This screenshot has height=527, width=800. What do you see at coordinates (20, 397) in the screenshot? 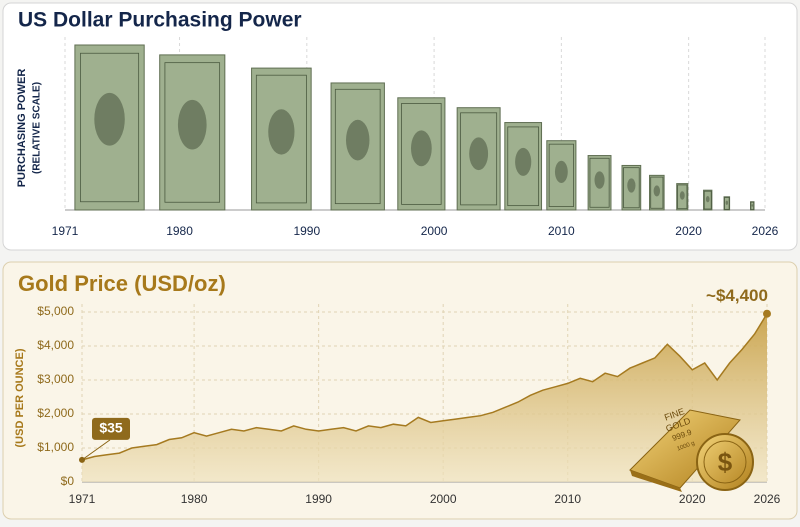
I see `y-axis-label: (USD PER OUNCE)` at bounding box center [20, 397].